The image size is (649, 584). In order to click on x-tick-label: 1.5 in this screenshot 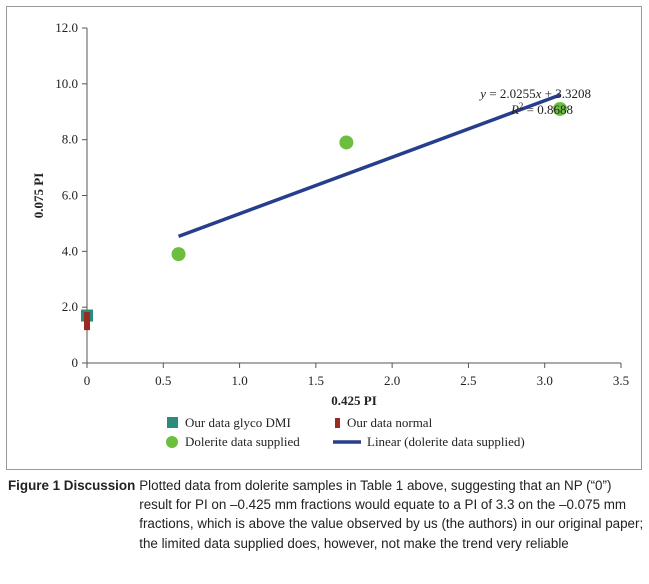, I will do `click(316, 380)`.